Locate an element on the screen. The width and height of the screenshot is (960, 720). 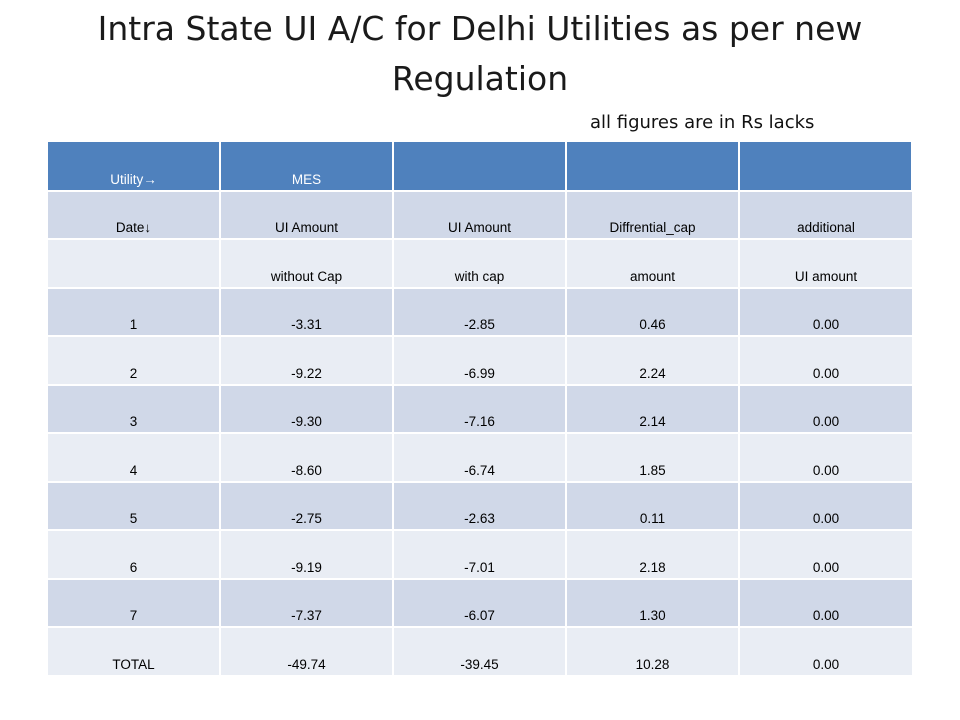
table-row: 4 -8.60 -6.74 1.85 0.00 is located at coordinates (480, 458).